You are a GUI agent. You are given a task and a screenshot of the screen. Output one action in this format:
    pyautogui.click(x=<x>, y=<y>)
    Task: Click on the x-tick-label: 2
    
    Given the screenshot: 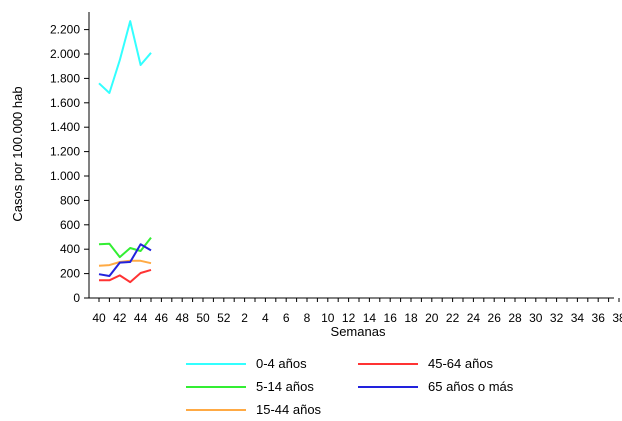 What is the action you would take?
    pyautogui.click(x=244, y=318)
    